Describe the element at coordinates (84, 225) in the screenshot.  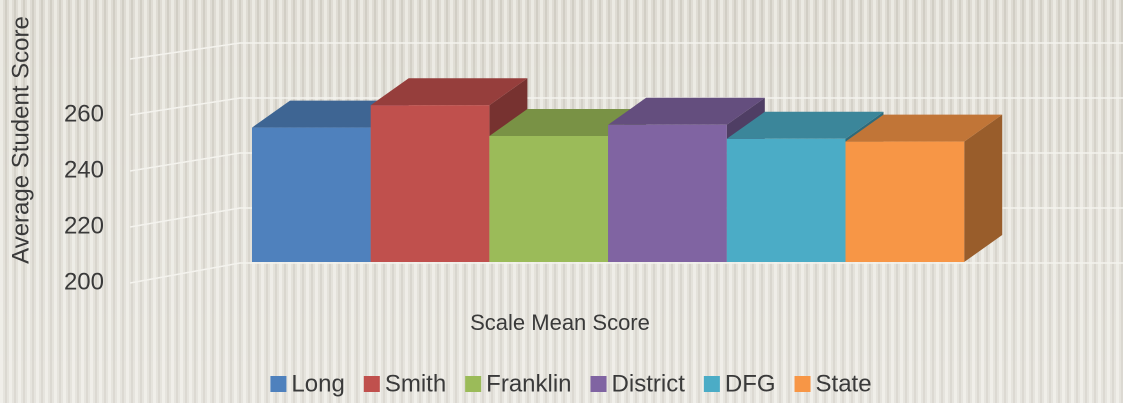
I see `y-tick-label: 220` at that location.